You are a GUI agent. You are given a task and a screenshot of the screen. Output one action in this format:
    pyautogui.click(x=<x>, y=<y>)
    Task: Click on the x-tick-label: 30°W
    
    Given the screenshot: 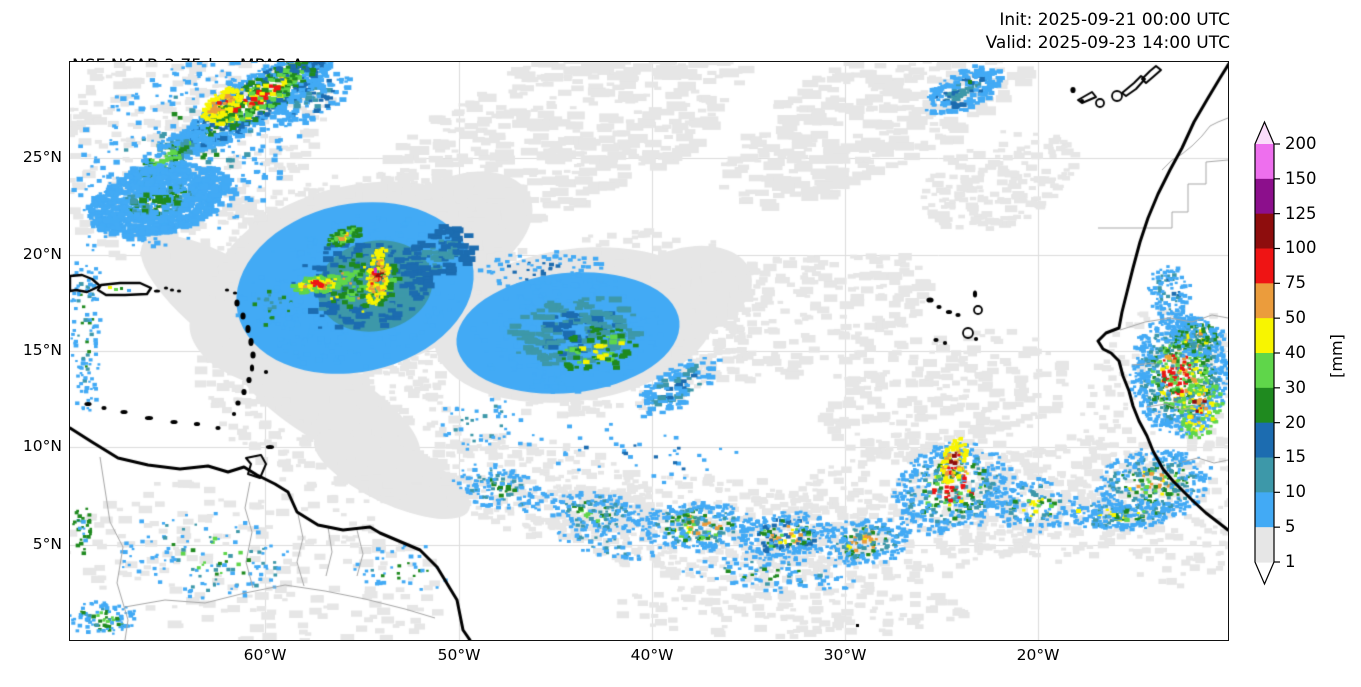 What is the action you would take?
    pyautogui.click(x=845, y=655)
    